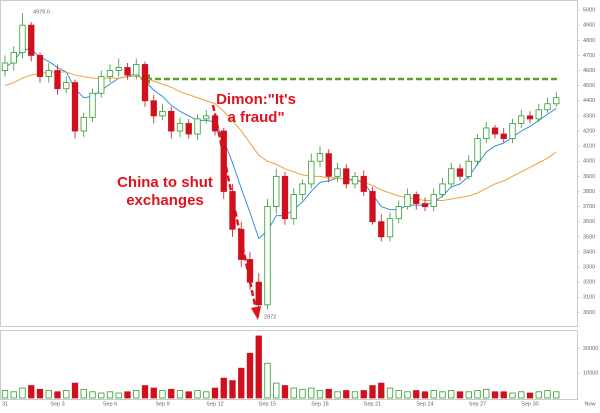 The height and width of the screenshot is (413, 600). I want to click on y-tick-label: 3300, so click(589, 267).